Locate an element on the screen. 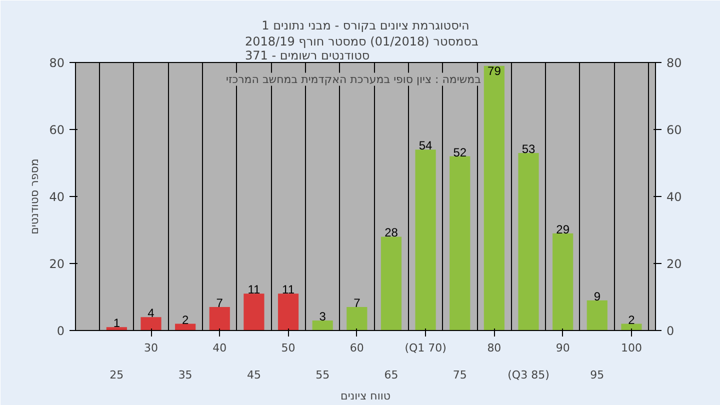  x-axis-title: טווח ציונים is located at coordinates (365, 396).